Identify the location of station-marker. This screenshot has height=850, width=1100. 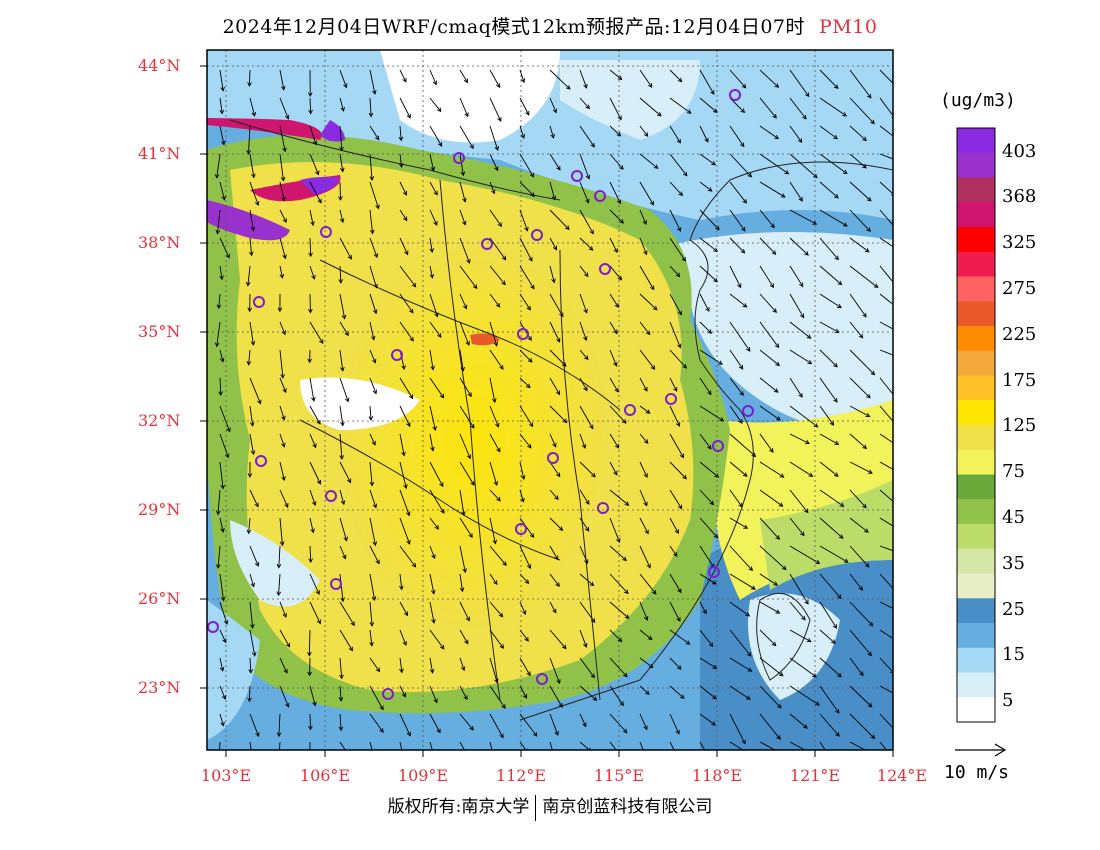
(671, 399).